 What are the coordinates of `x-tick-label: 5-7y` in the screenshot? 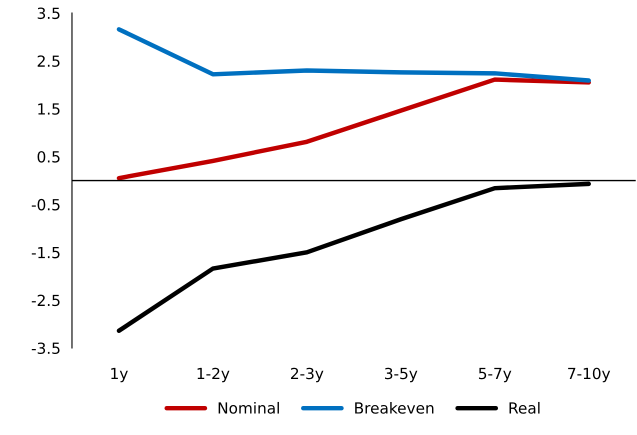 It's located at (495, 375).